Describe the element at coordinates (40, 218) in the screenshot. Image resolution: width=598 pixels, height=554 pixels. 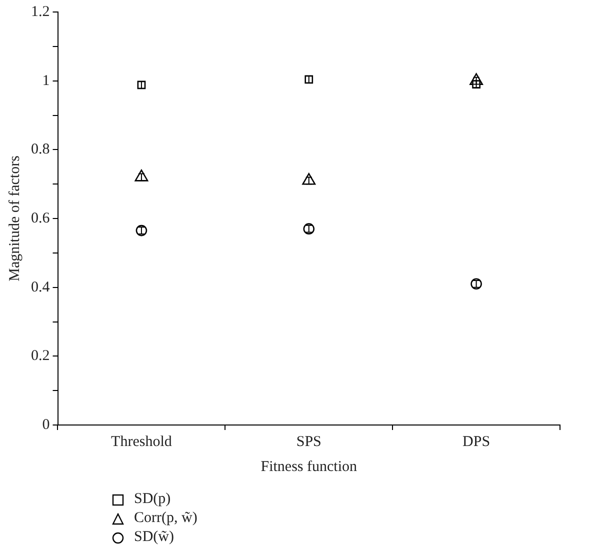
I see `y-tick-label: 0.6` at that location.